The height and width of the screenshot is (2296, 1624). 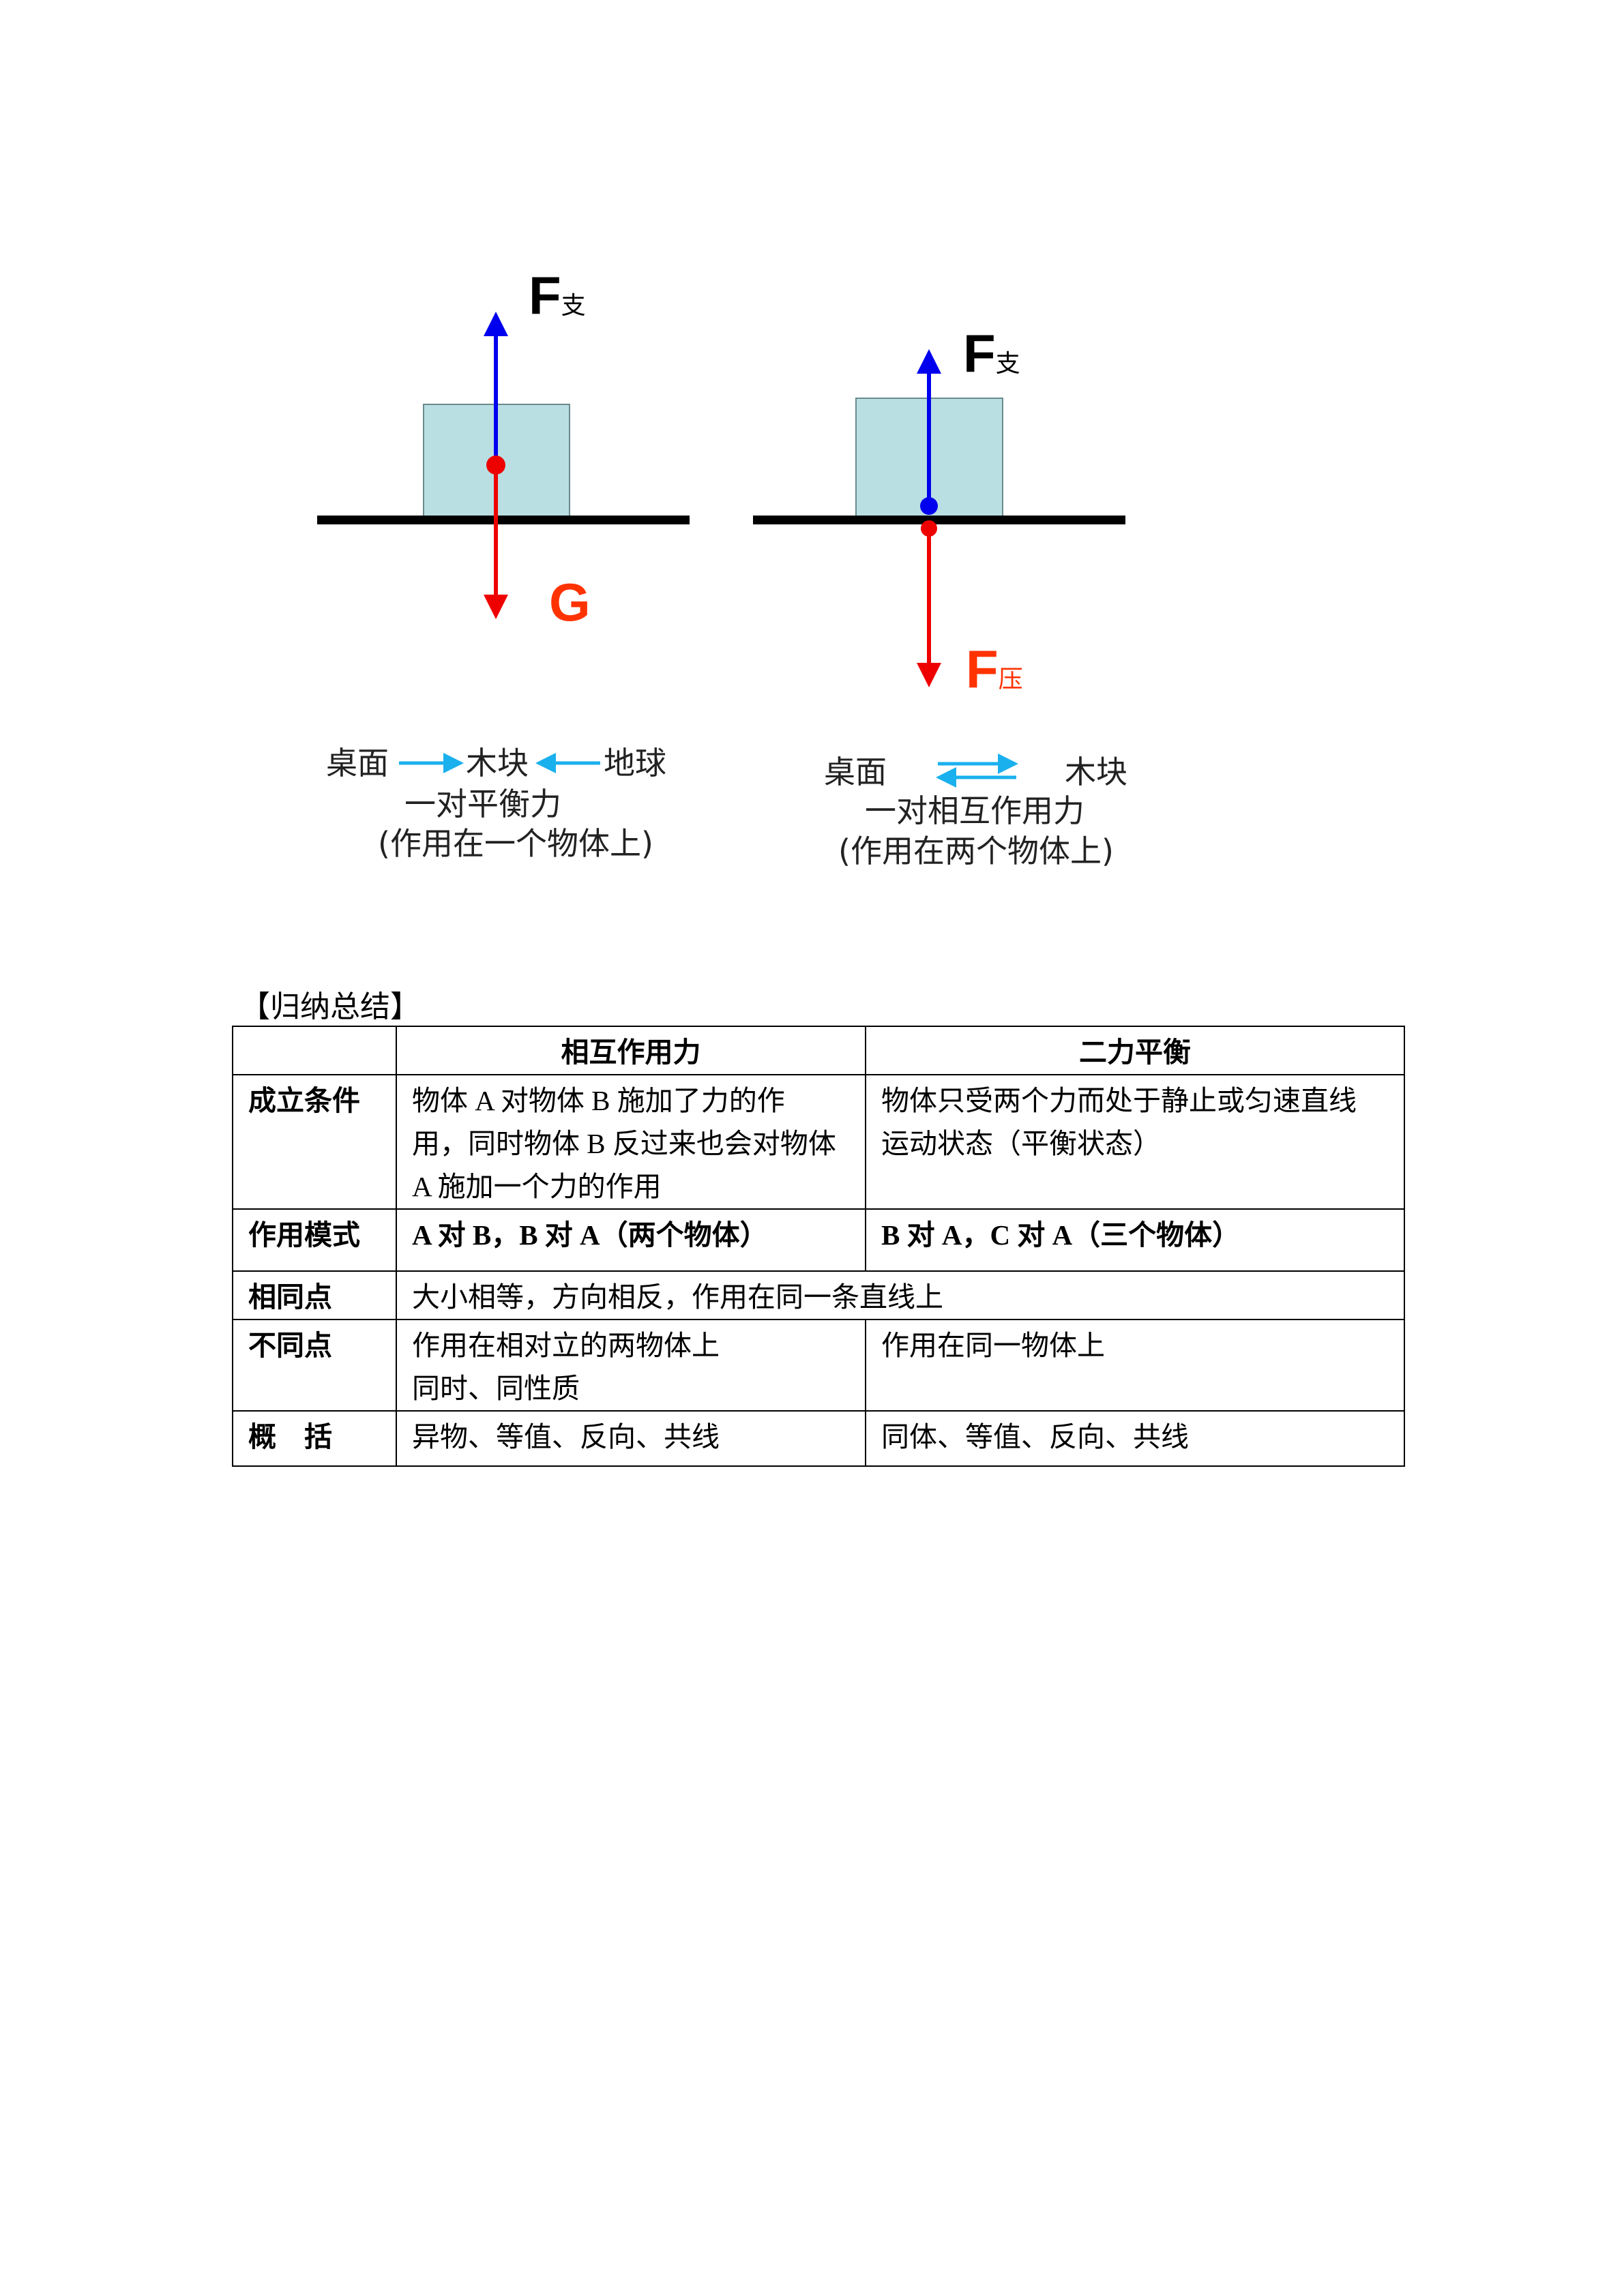 What do you see at coordinates (976, 851) in the screenshot?
I see `caption-line3: (作用在两个物体上)` at bounding box center [976, 851].